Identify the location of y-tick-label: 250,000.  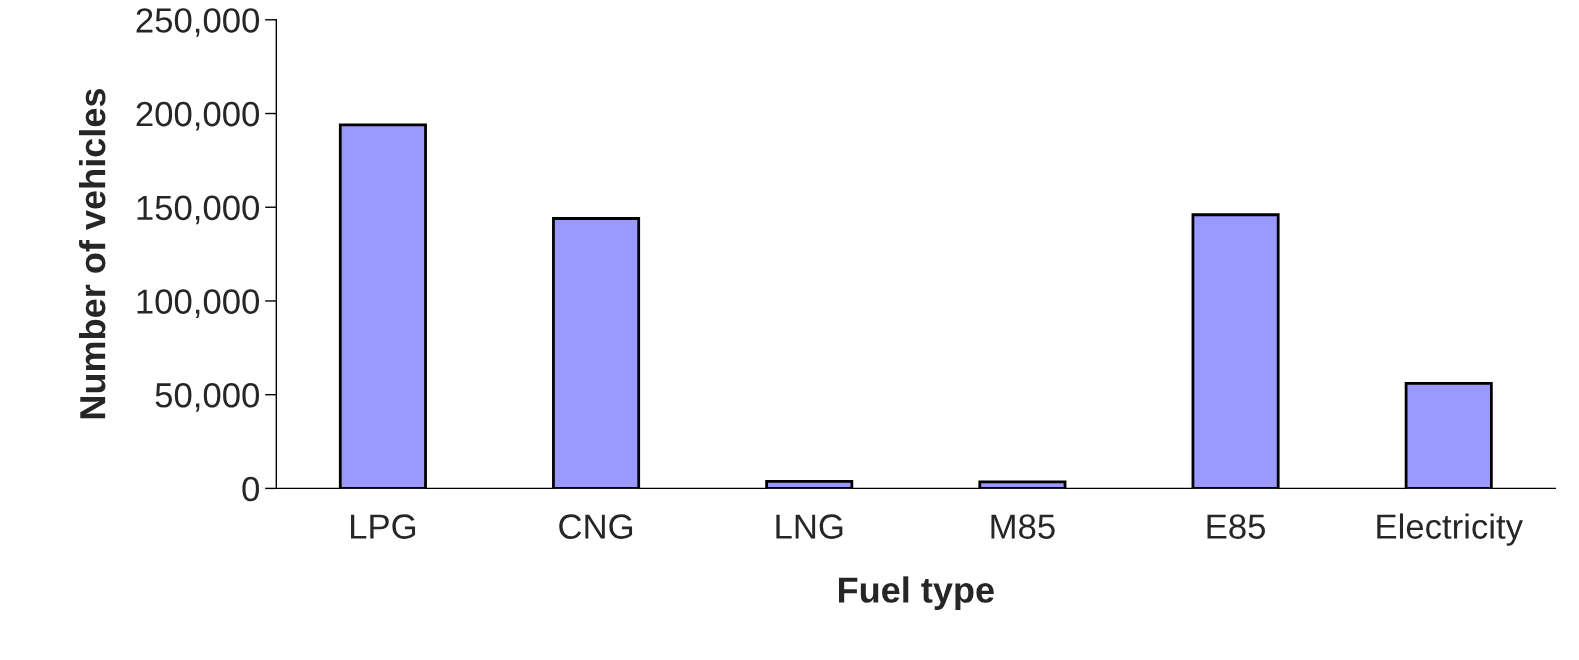
(198, 22).